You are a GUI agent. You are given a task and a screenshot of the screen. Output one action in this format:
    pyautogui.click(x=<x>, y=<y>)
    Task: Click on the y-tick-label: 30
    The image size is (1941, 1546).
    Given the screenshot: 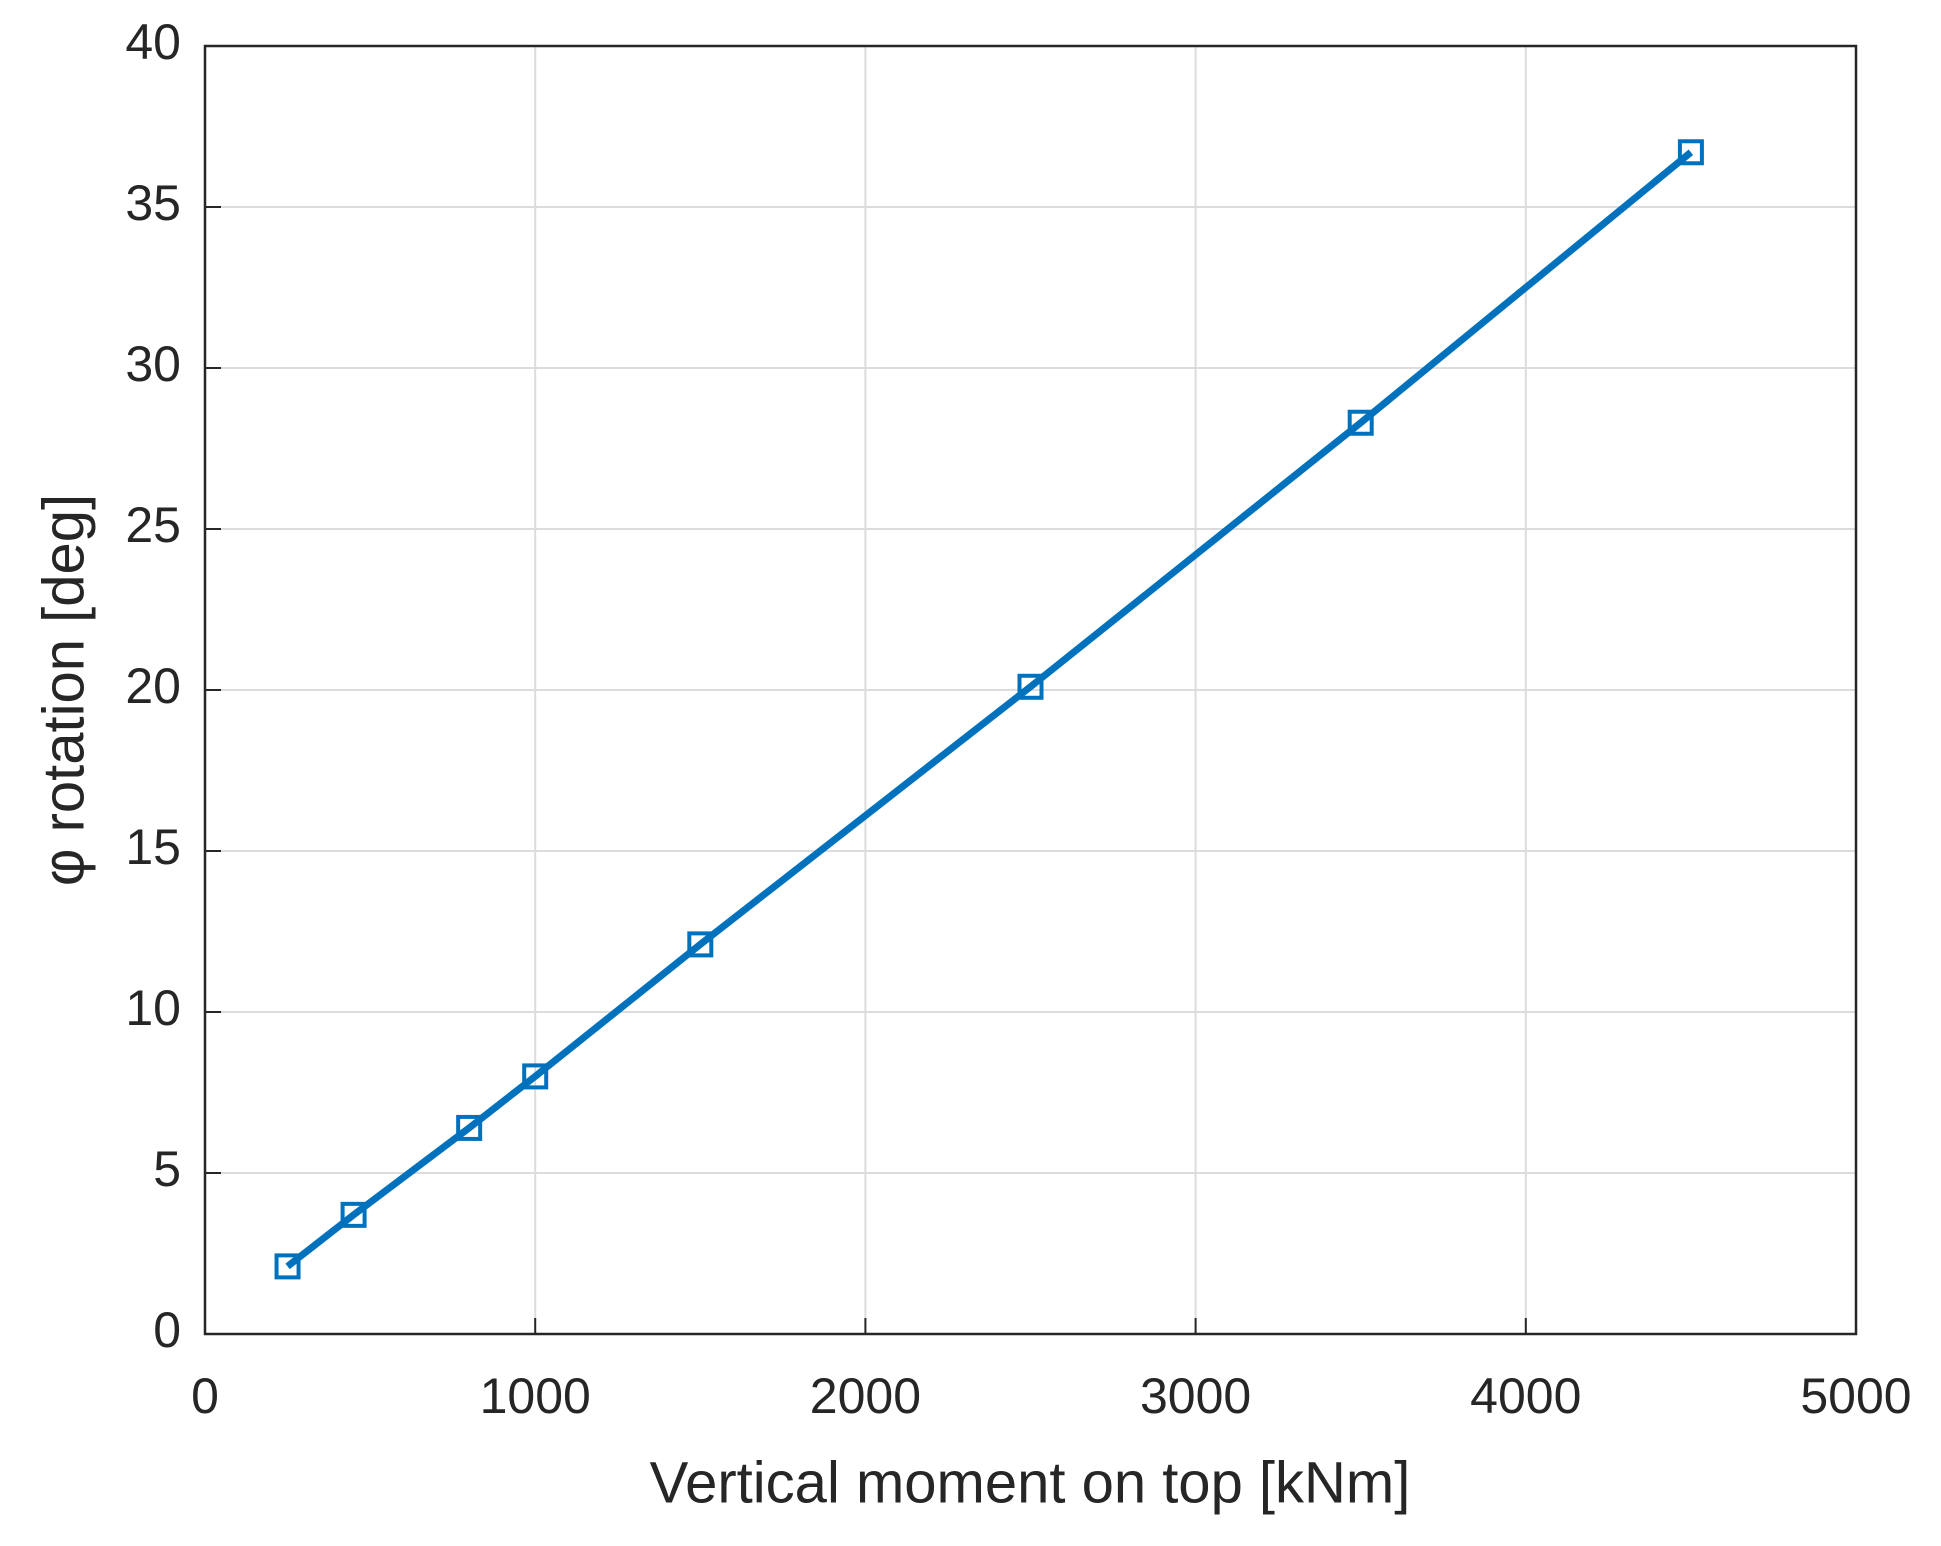 What is the action you would take?
    pyautogui.click(x=153, y=364)
    